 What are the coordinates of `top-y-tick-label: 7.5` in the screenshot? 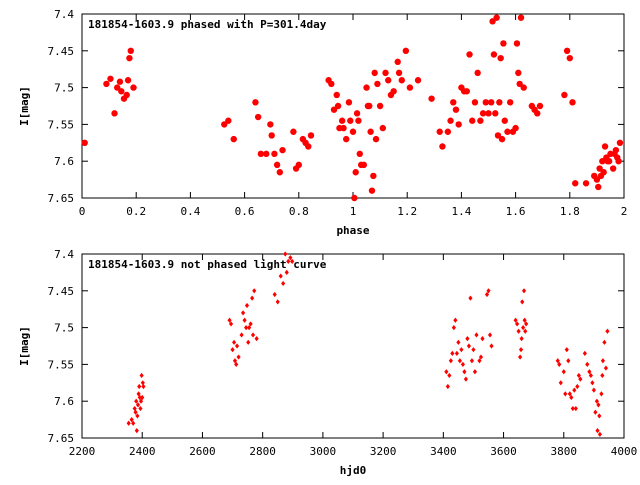 It's located at (64, 88).